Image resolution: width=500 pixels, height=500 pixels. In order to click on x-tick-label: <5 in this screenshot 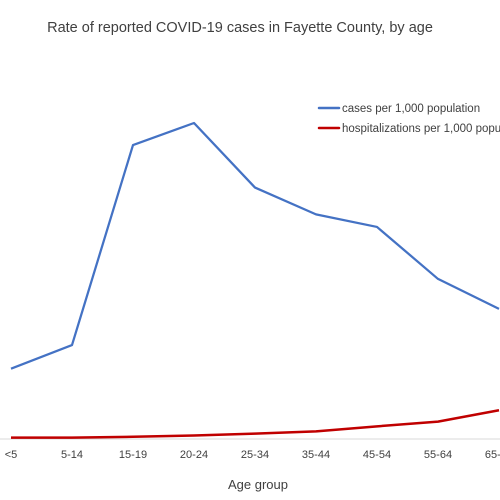, I will do `click(11, 455)`.